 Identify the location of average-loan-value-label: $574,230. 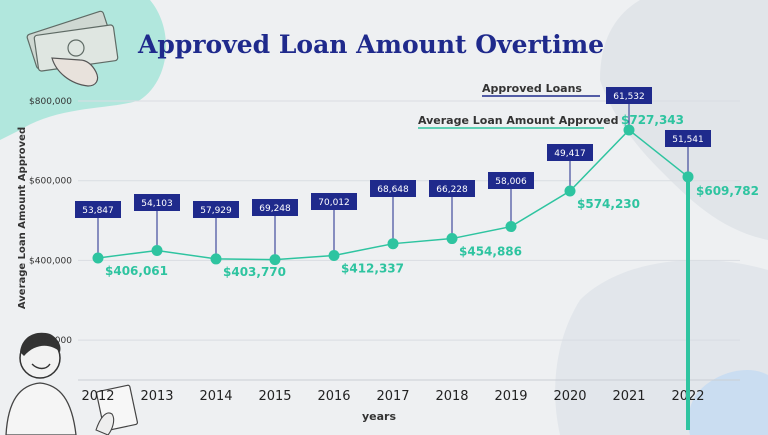
(608, 204).